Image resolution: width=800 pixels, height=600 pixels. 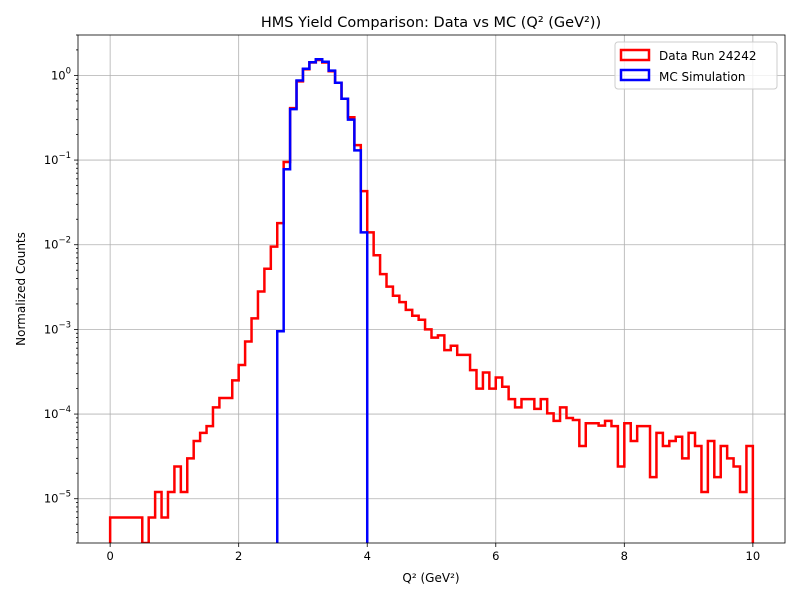 I want to click on y-tick-label: 10⁻¹, so click(x=57, y=159).